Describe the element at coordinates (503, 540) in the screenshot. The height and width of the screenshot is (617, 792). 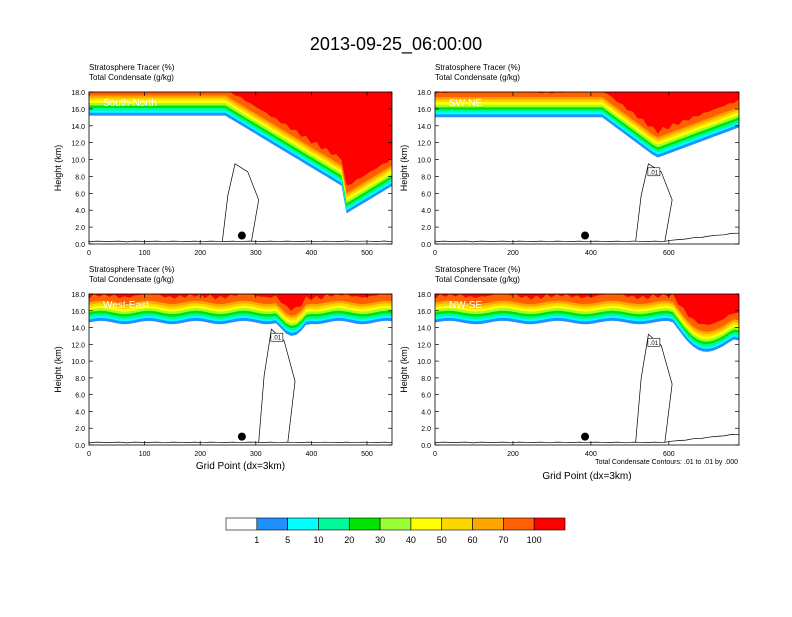
I see `colorbar-label: 70` at that location.